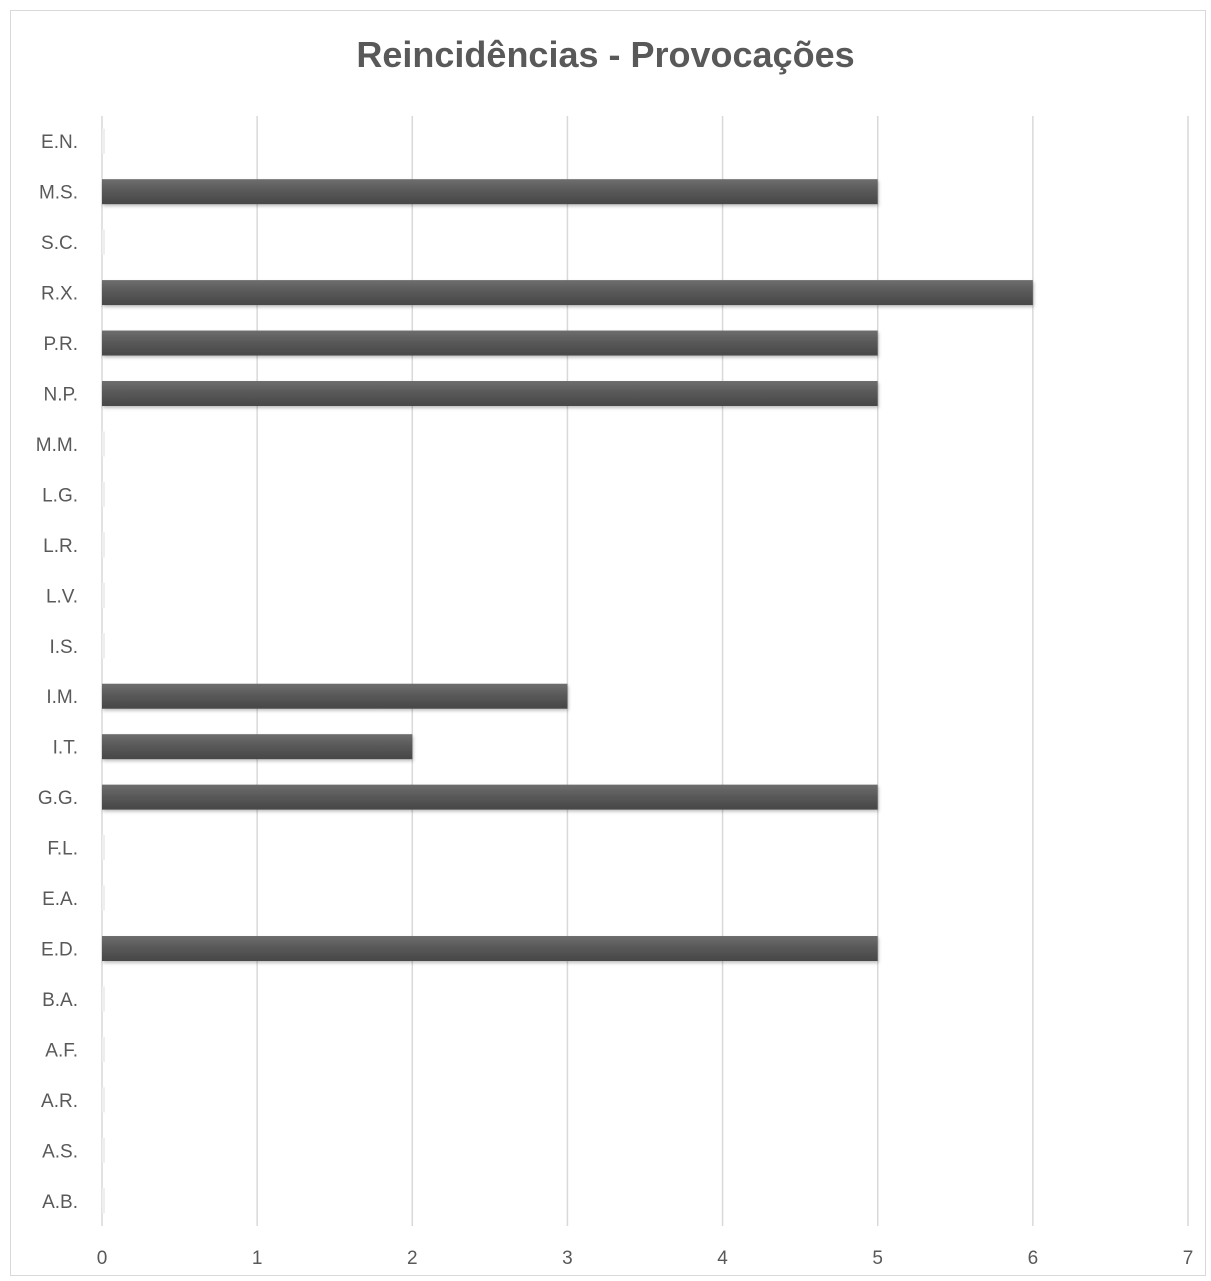  I want to click on x-tick-label: 0, so click(102, 1258).